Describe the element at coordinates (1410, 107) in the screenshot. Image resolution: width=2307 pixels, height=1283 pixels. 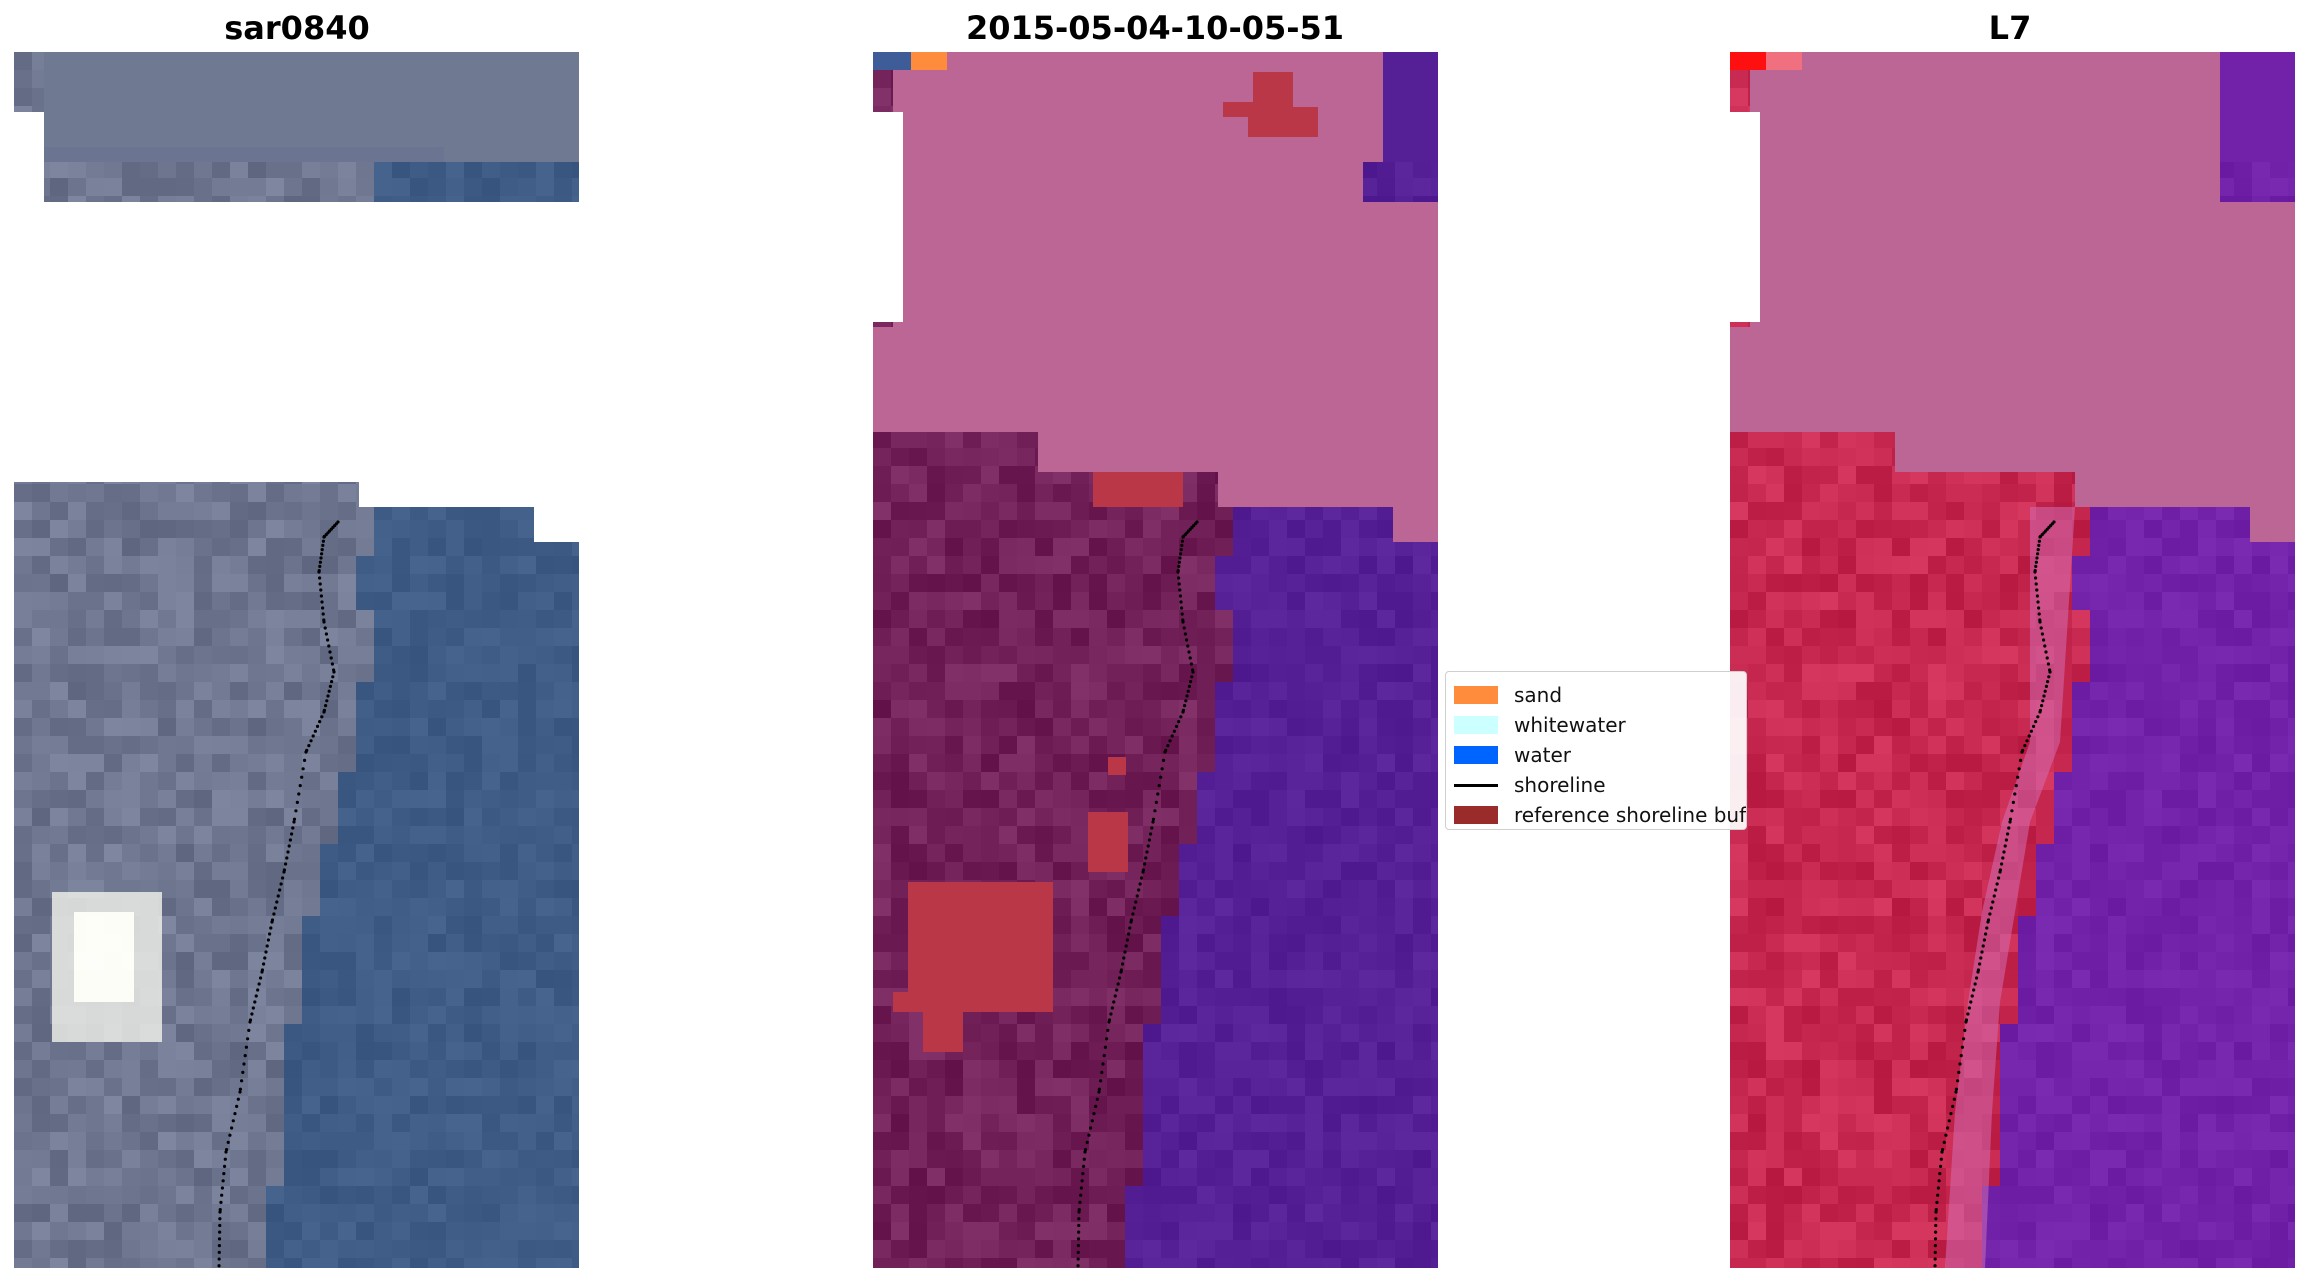
I see `sea-top` at that location.